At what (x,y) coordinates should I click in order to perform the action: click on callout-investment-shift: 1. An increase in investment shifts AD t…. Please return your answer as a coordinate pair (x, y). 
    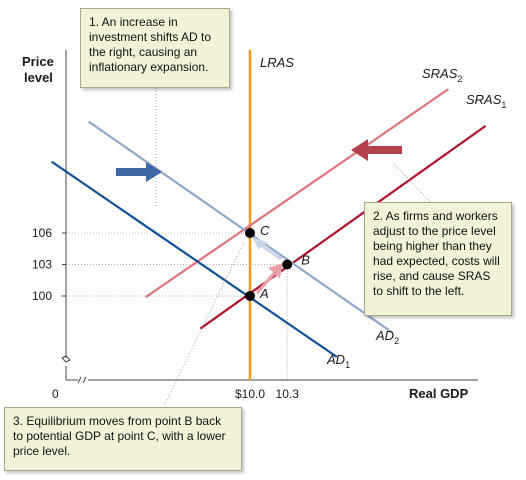
    Looking at the image, I should click on (155, 48).